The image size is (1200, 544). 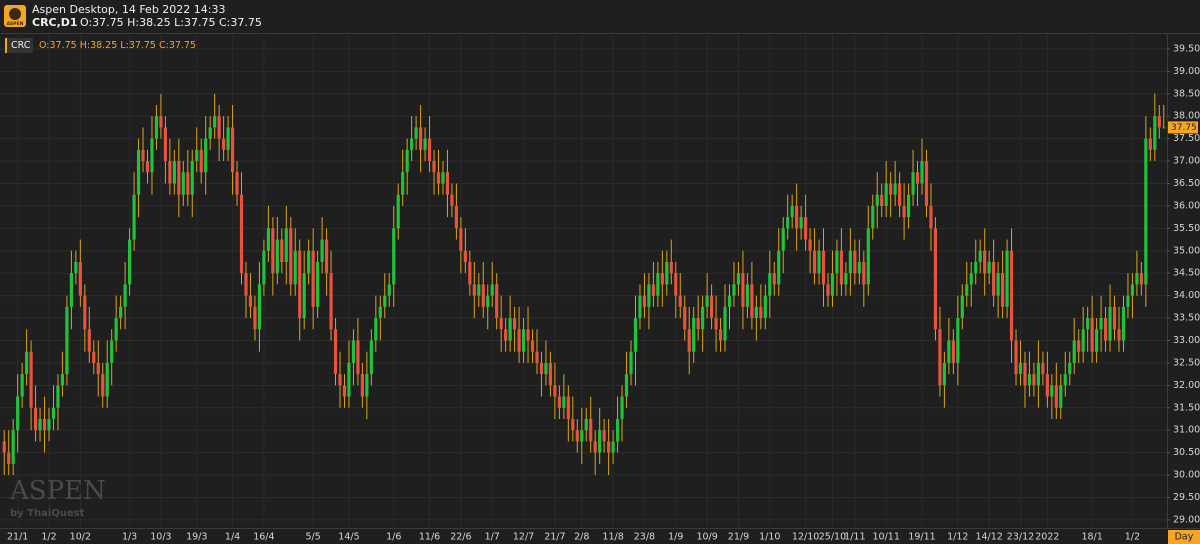 What do you see at coordinates (1186, 295) in the screenshot?
I see `y-tick-label: 34.00` at bounding box center [1186, 295].